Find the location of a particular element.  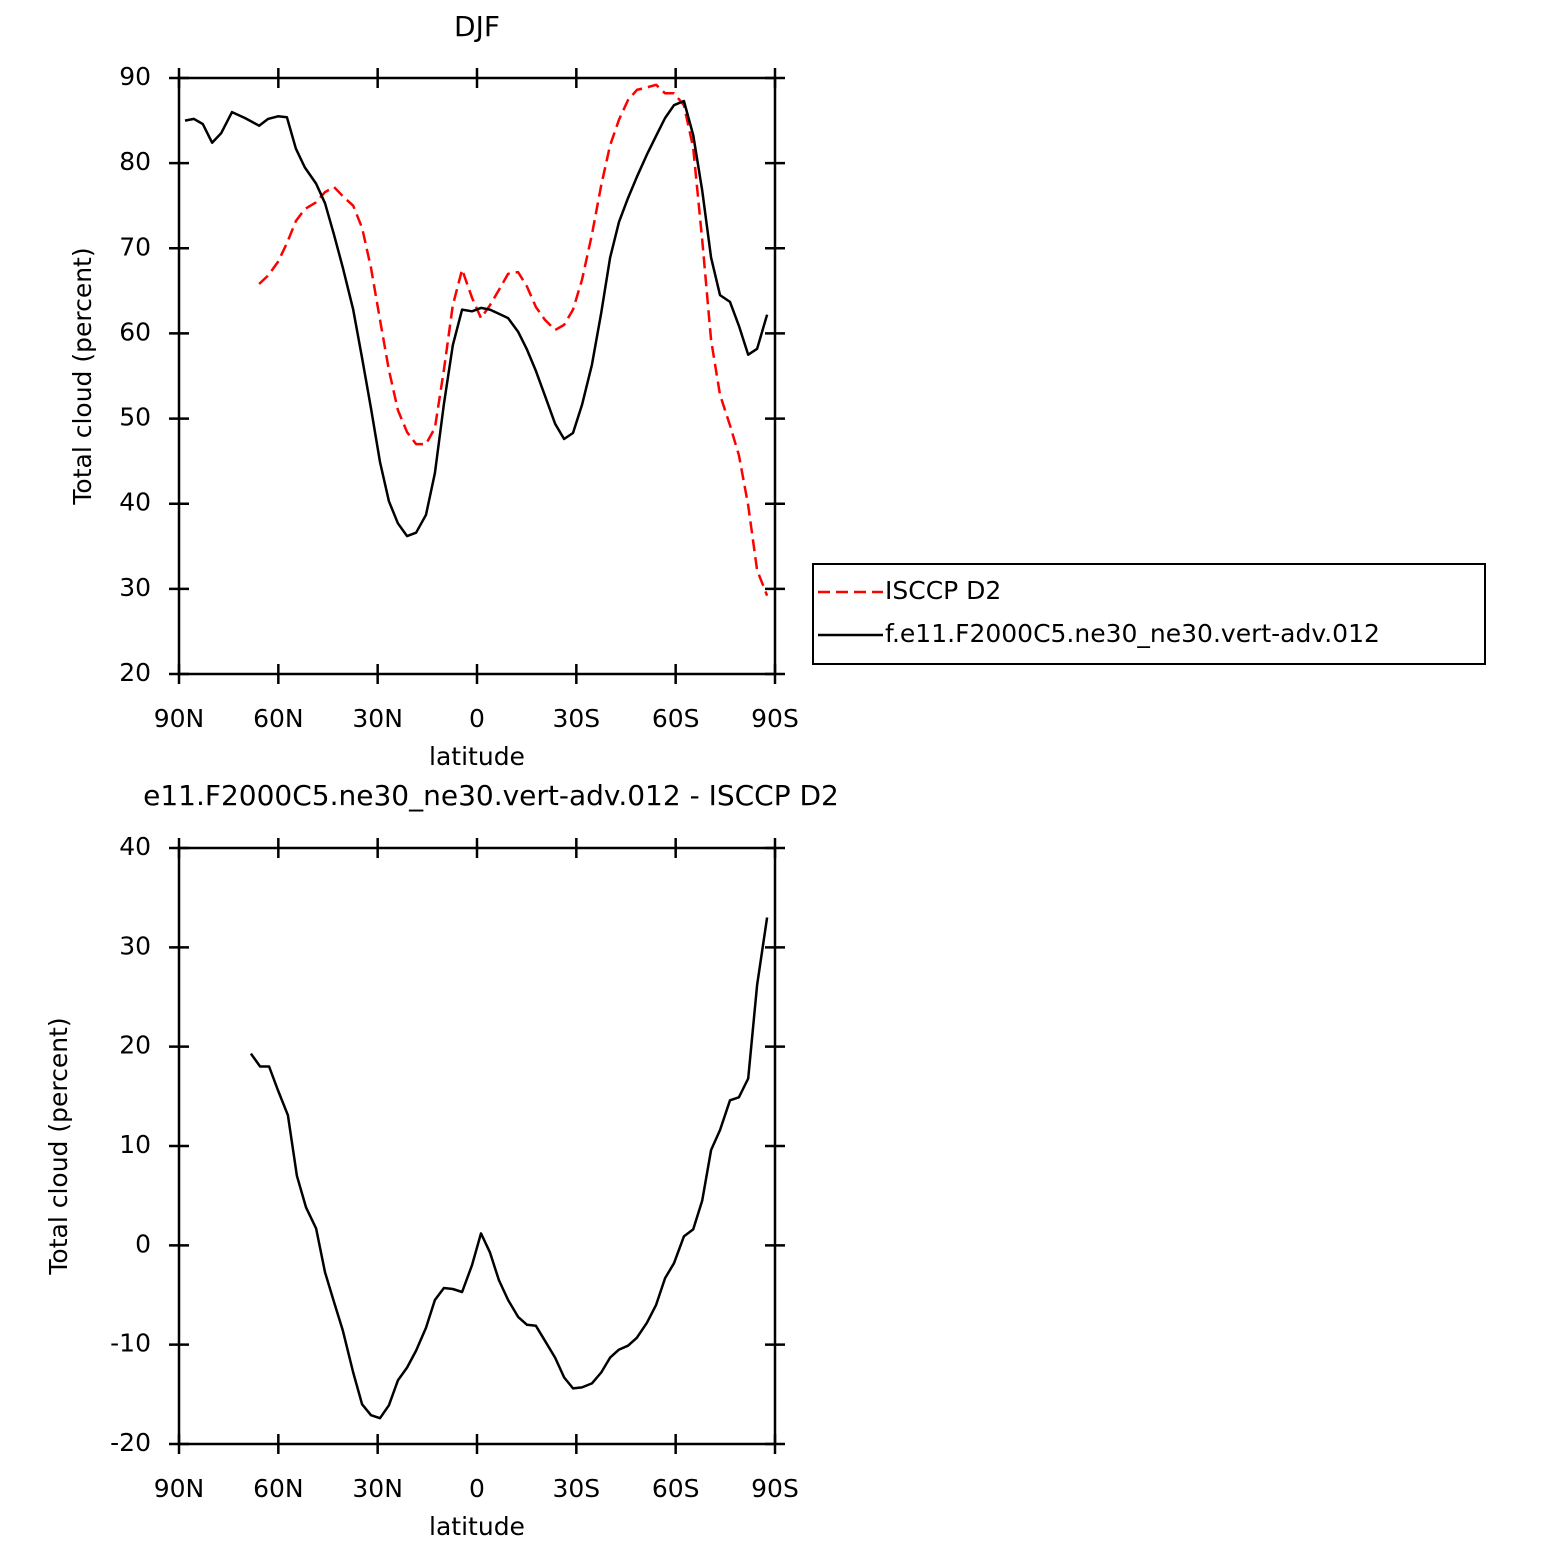

y-tick-label: 10 is located at coordinates (135, 1144).